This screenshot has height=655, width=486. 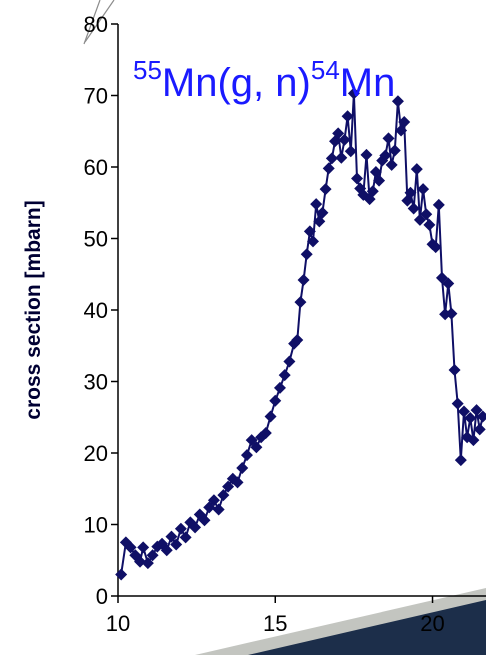 I want to click on y-ticks: 0 10 20 30 40 50 60 70 80, so click(x=101, y=310).